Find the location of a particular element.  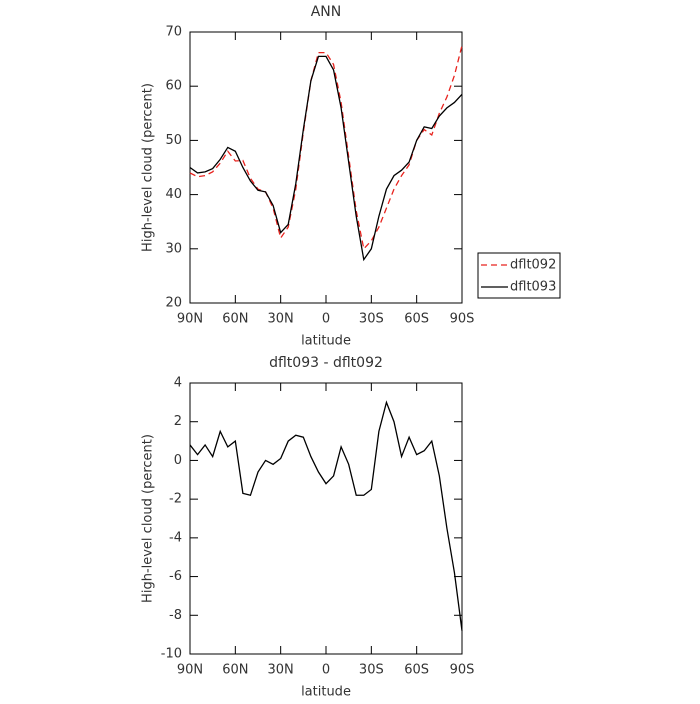

y-tick-label: -2 is located at coordinates (175, 499).